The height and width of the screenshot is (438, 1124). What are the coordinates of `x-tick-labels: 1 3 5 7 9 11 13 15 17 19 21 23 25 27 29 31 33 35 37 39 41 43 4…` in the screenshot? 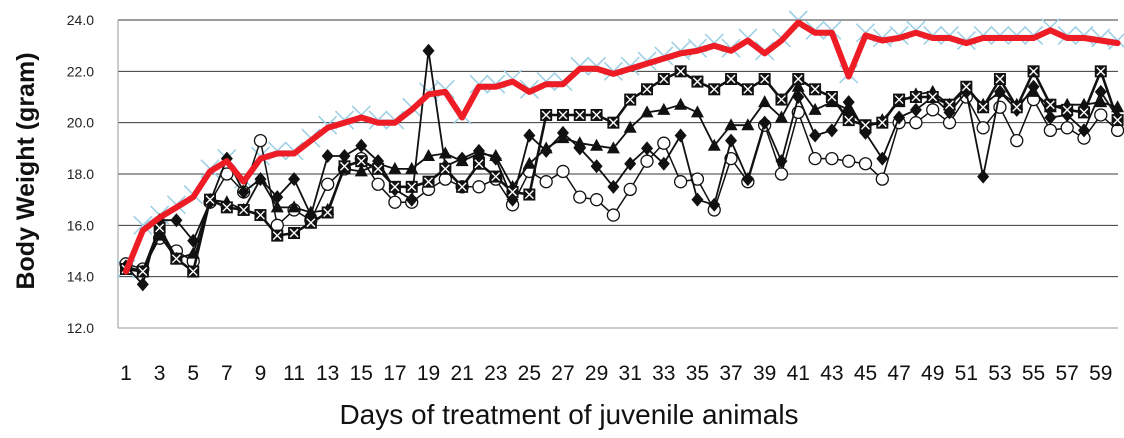 It's located at (616, 373).